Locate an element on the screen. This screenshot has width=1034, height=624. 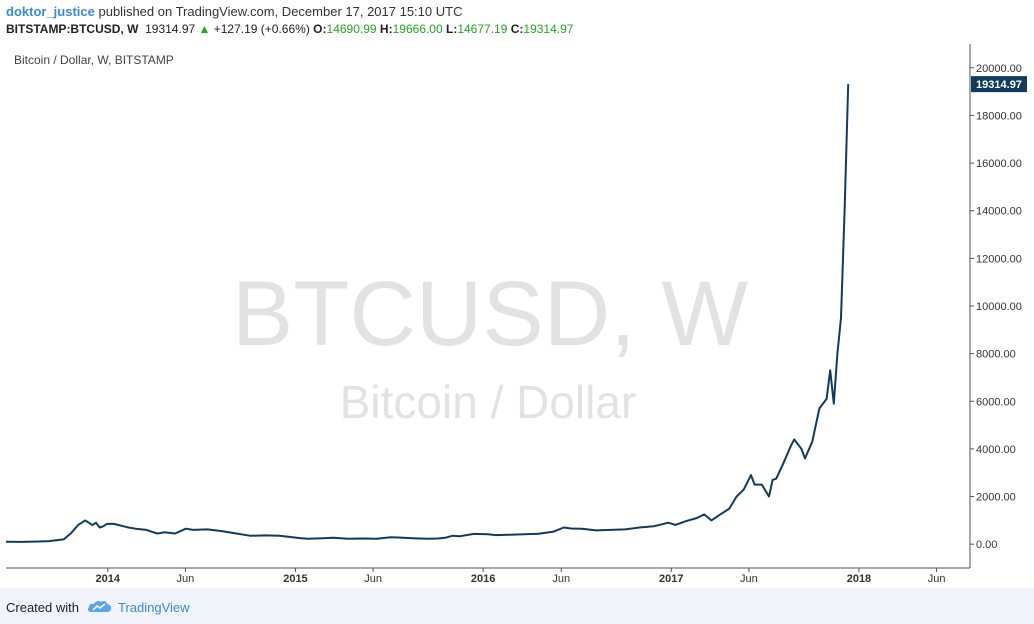
high-value: 19666.00 is located at coordinates (417, 29).